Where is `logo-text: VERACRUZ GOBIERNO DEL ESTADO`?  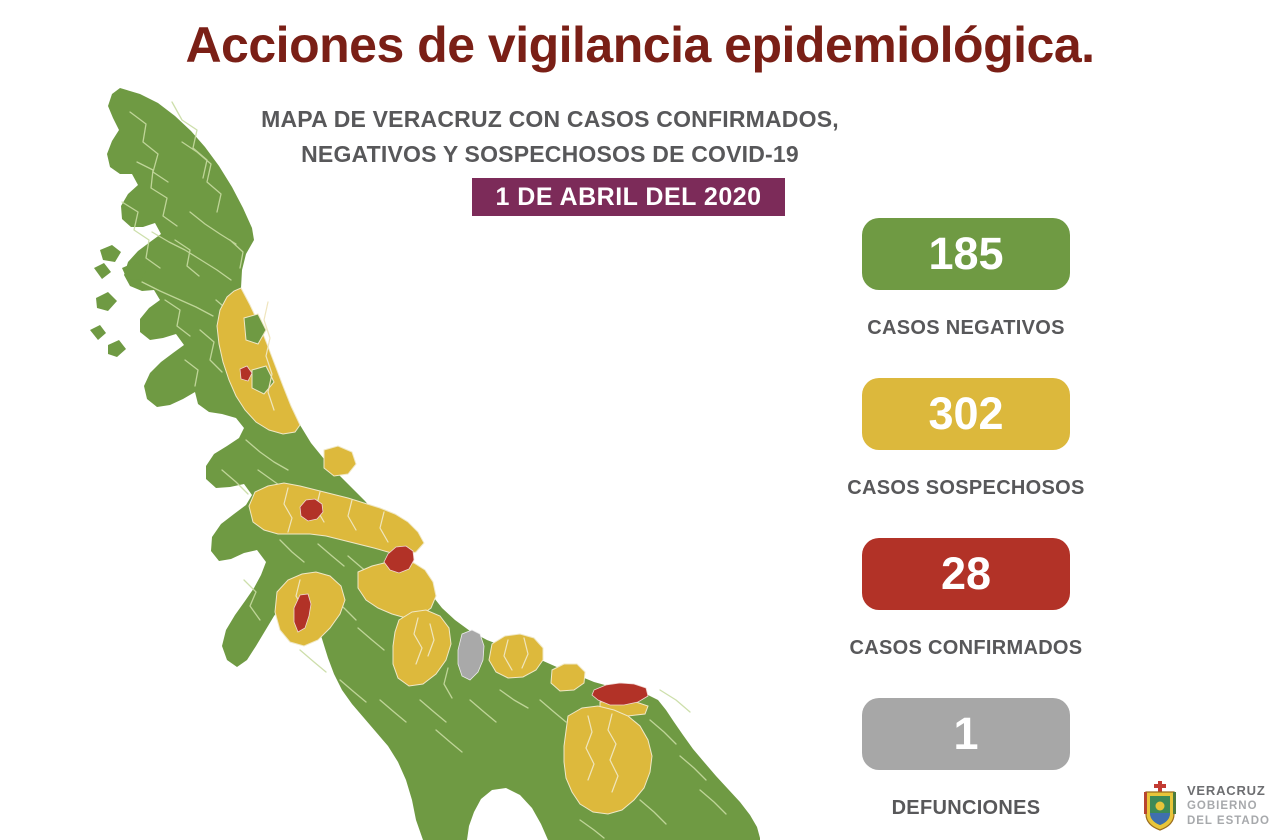 logo-text: VERACRUZ GOBIERNO DEL ESTADO is located at coordinates (1228, 806).